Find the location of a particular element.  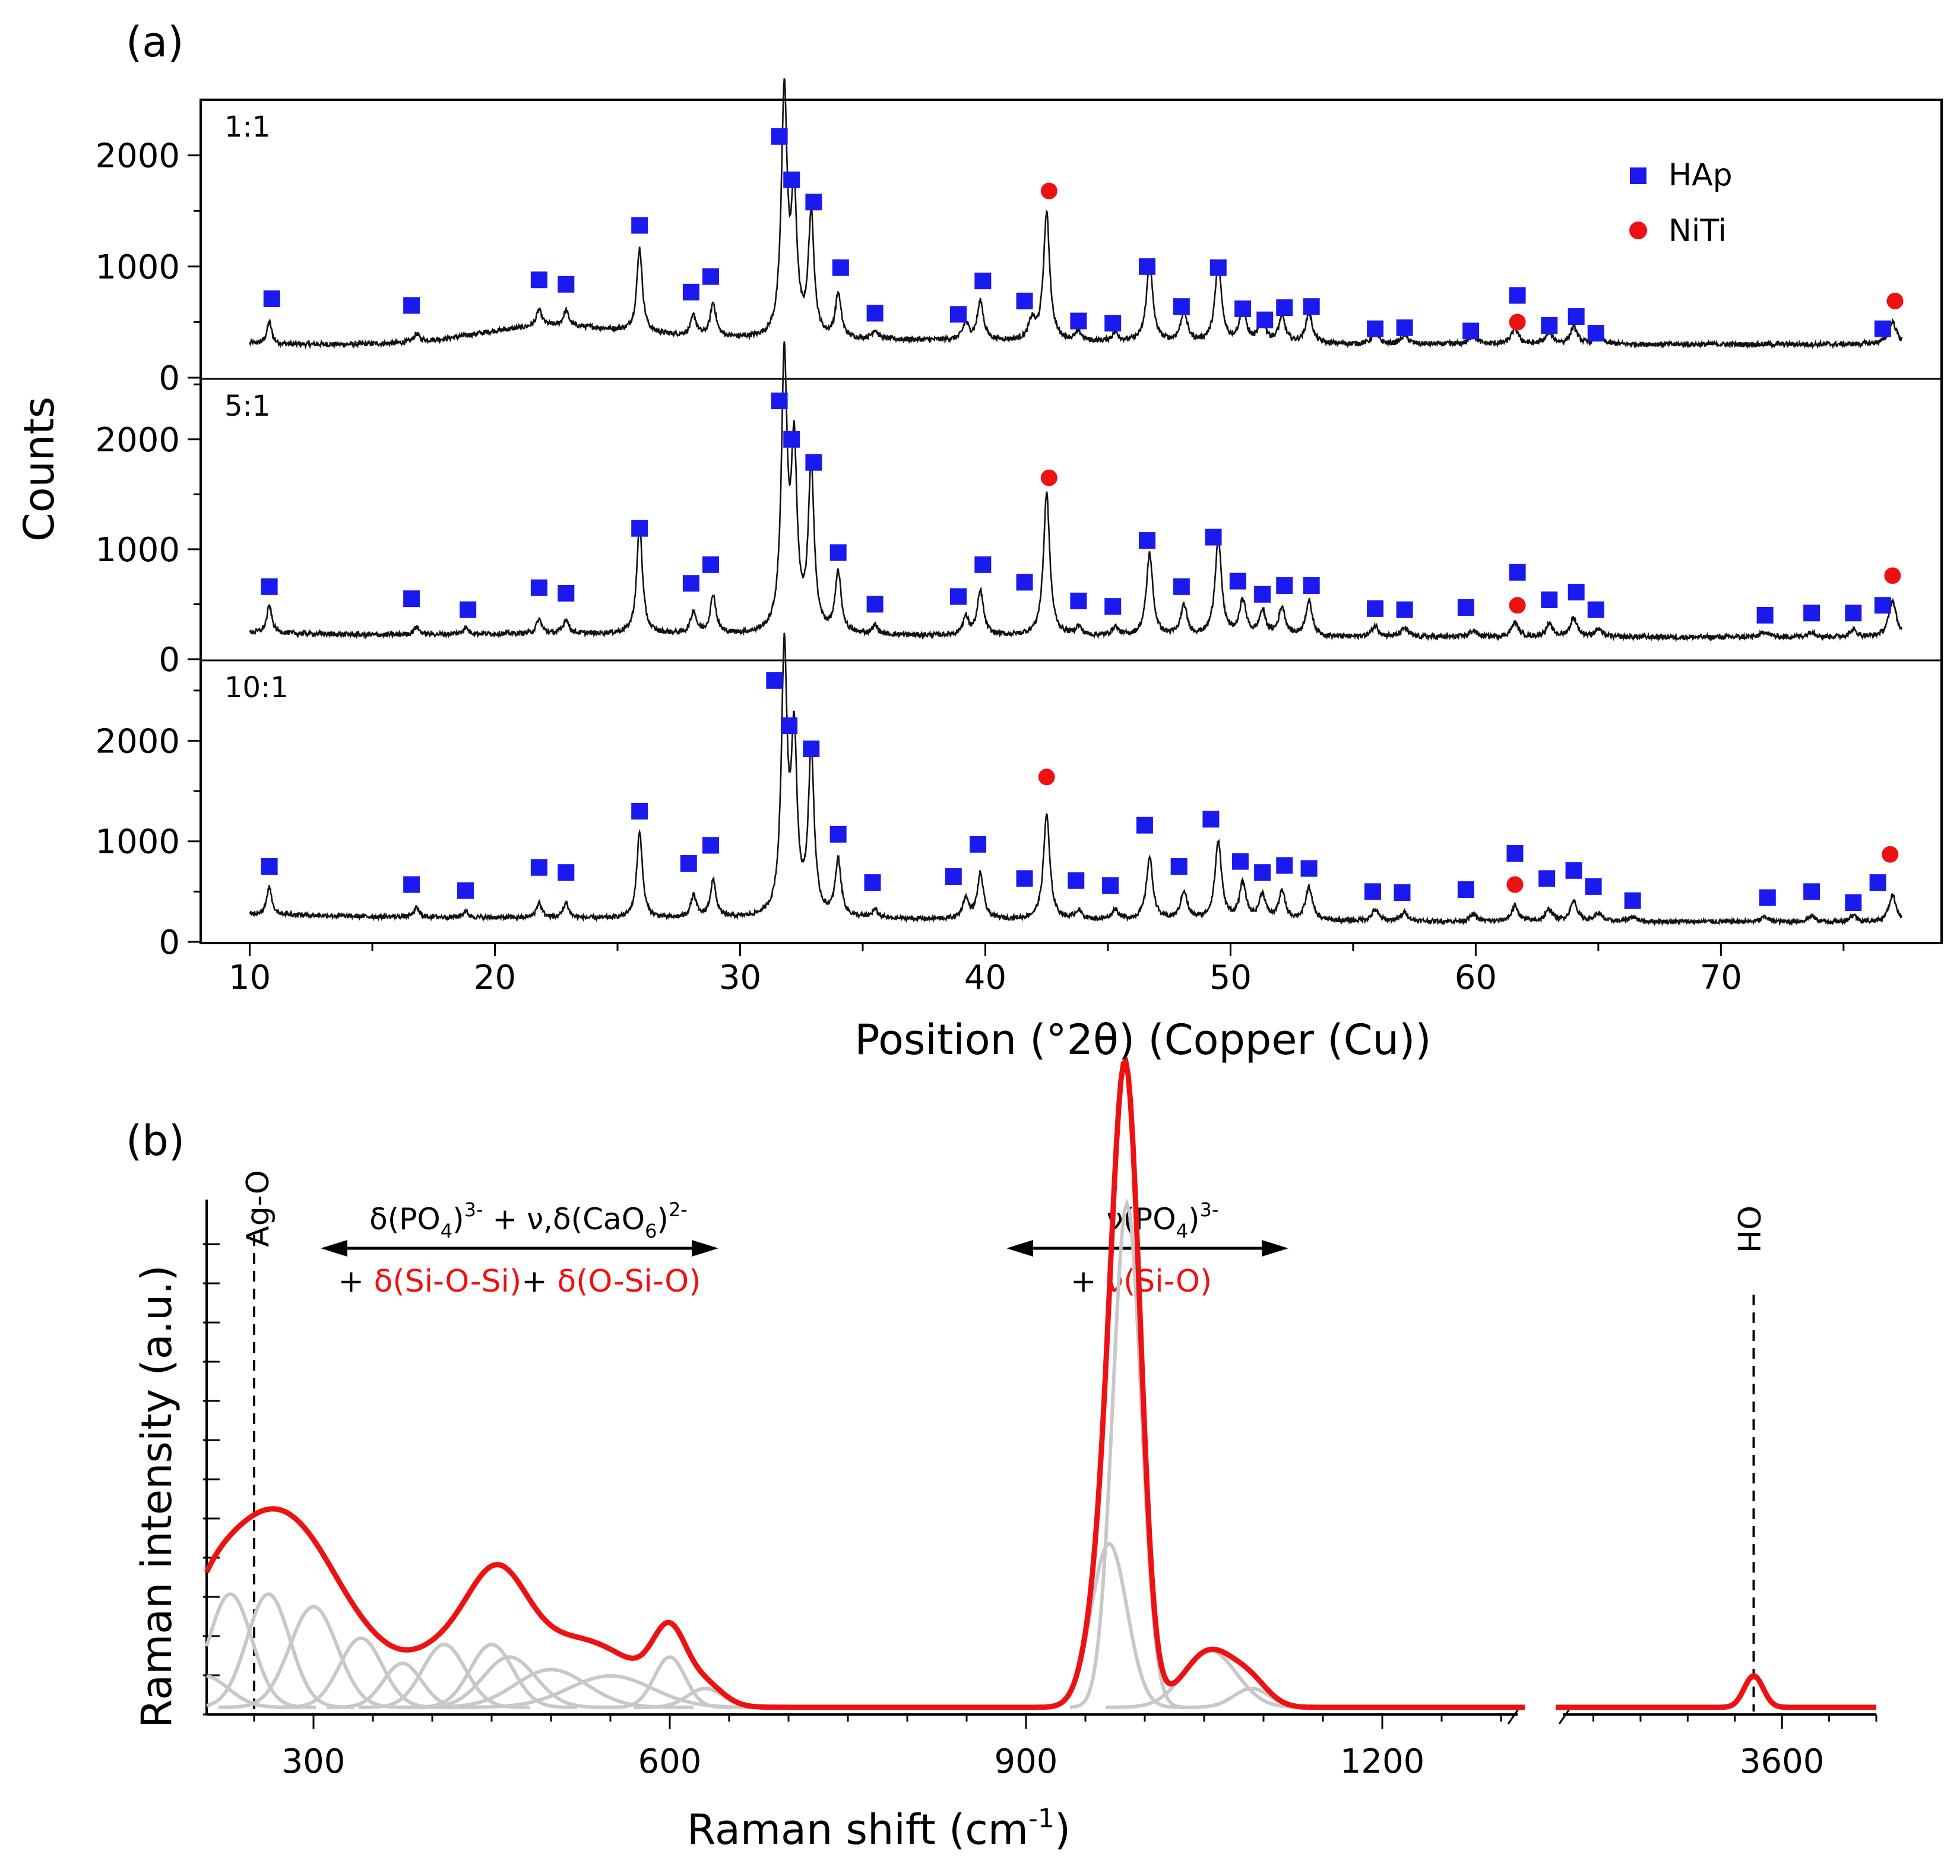

panel-a-ylabel: Counts is located at coordinates (39, 469).